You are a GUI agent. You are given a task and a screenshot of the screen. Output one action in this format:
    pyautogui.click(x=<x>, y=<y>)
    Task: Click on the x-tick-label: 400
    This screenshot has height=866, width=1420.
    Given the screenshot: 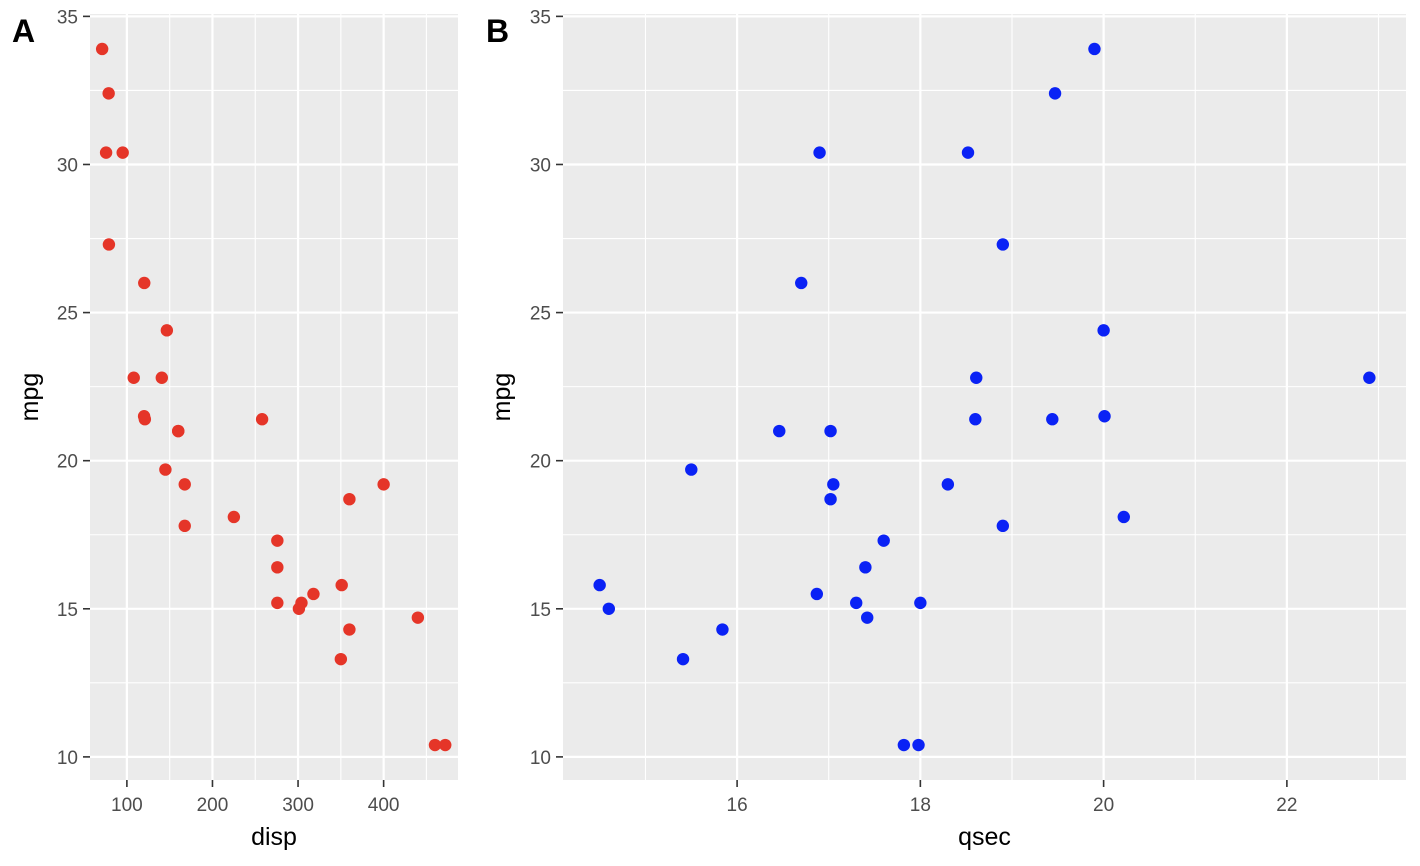 What is the action you would take?
    pyautogui.click(x=384, y=805)
    